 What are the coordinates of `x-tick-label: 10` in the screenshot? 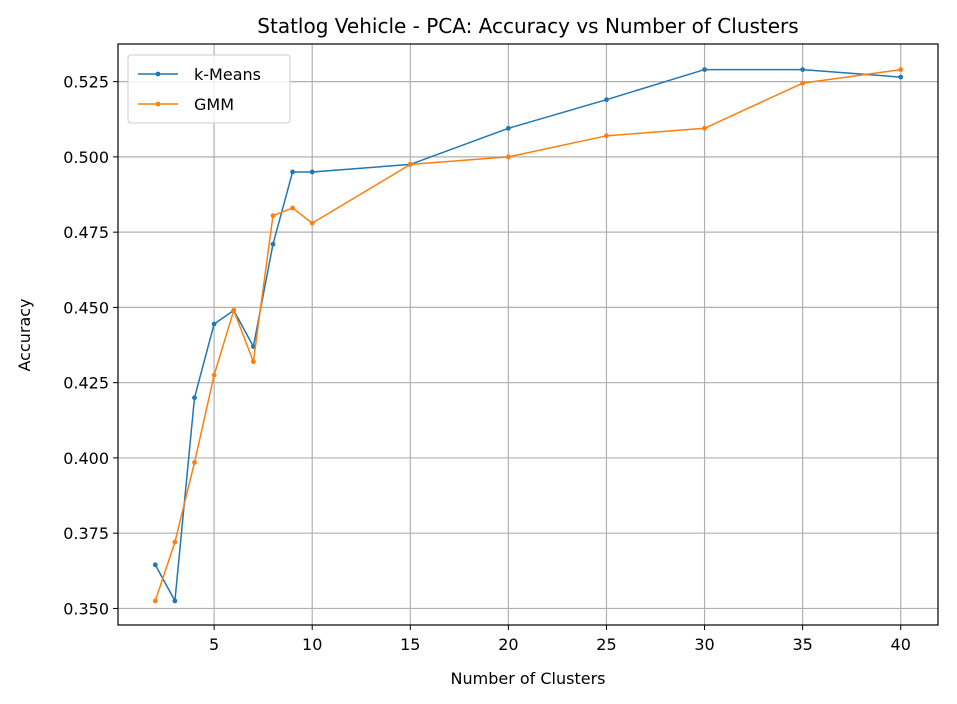 It's located at (312, 644).